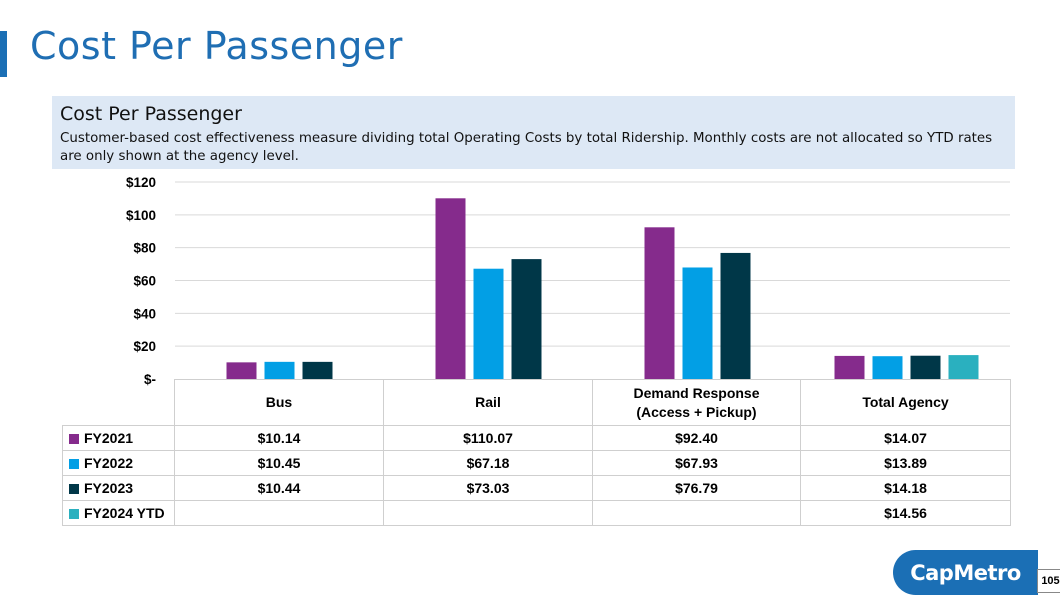 Image resolution: width=1060 pixels, height=602 pixels. Describe the element at coordinates (905, 488) in the screenshot. I see `data-value: $14.18` at that location.